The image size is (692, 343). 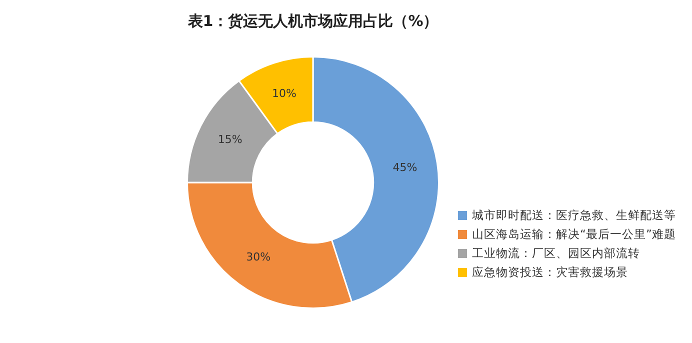 What do you see at coordinates (550, 272) in the screenshot?
I see `legend-label: 应急物资投送：灾害救援场景` at bounding box center [550, 272].